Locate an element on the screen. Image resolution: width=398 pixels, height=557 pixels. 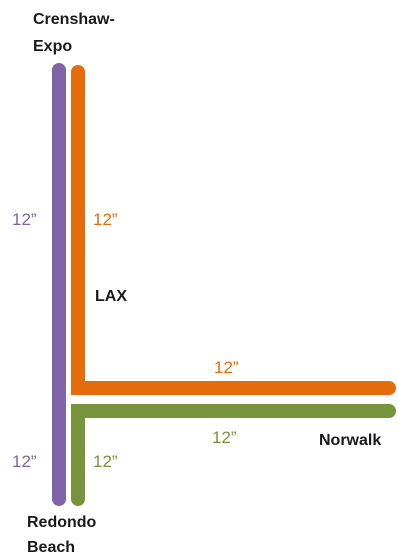
station-crenshaw-expo-line1: Crenshaw- is located at coordinates (74, 19).